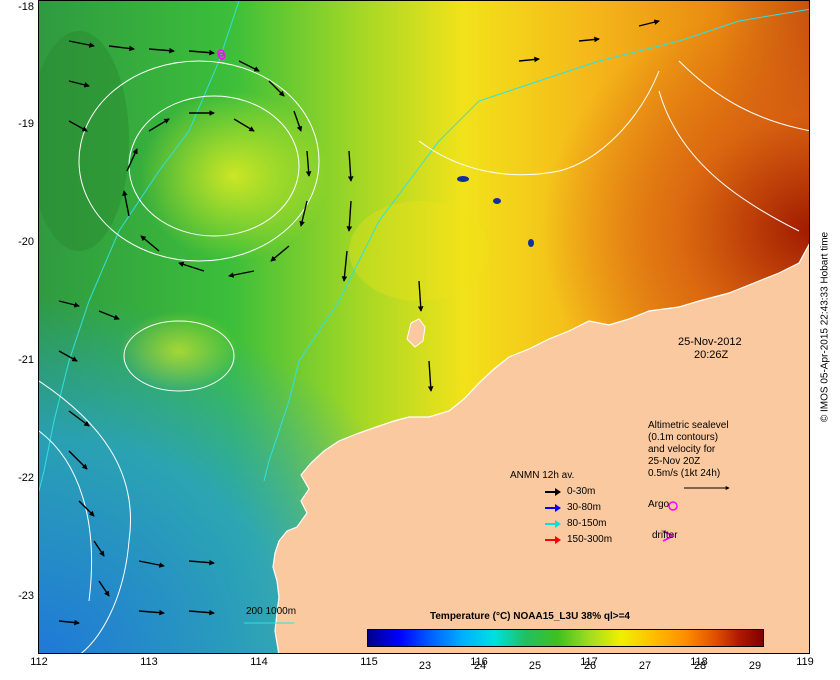  I want to click on x-tick-label: 118, so click(699, 662).